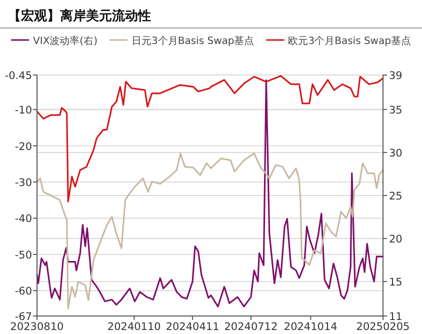 Image resolution: width=422 pixels, height=334 pixels. I want to click on y-tick-label: -50, so click(23, 255).